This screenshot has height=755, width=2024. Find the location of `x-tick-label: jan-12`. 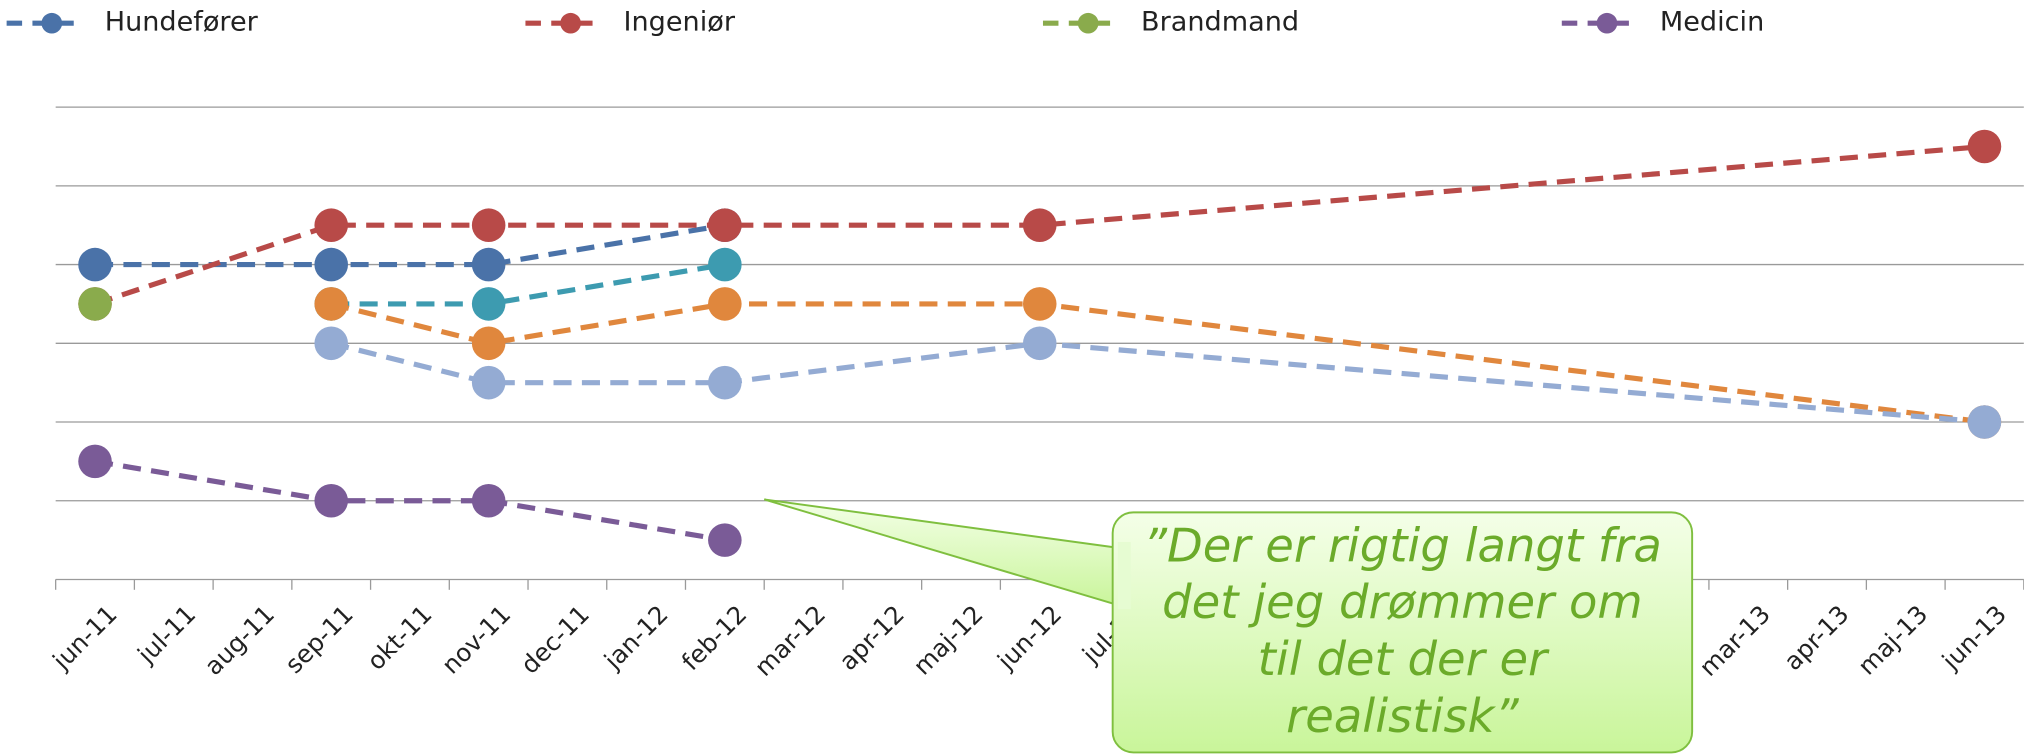

x-tick-label: jan-12 is located at coordinates (636, 637).